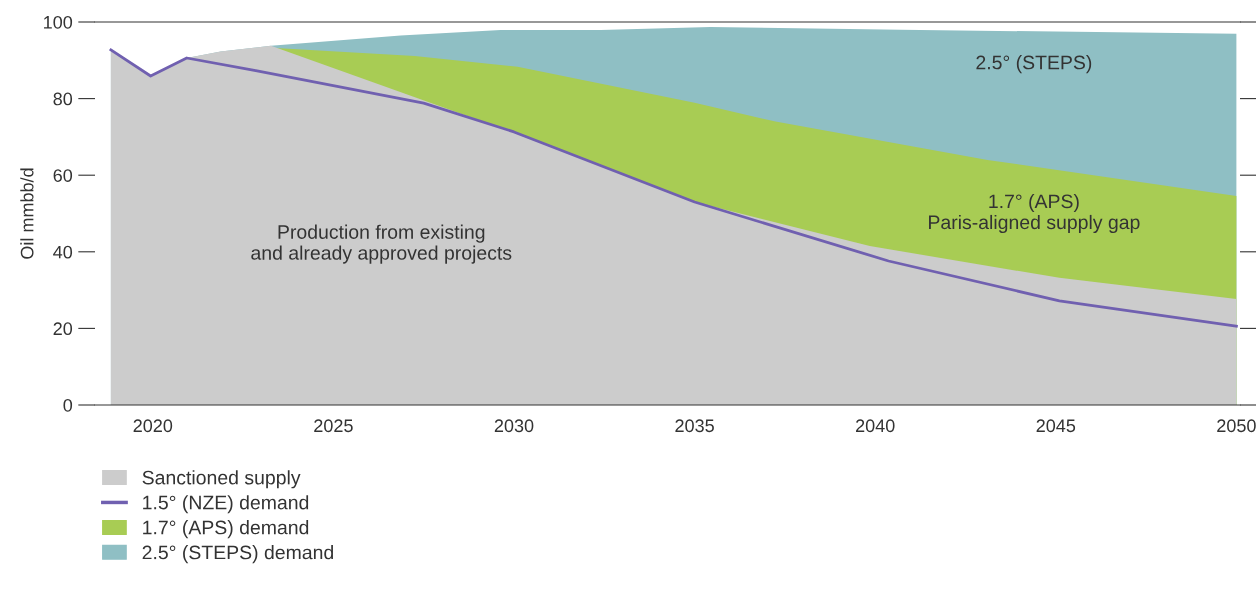  I want to click on legend-label: 2.5° (STEPS) demand, so click(237, 554).